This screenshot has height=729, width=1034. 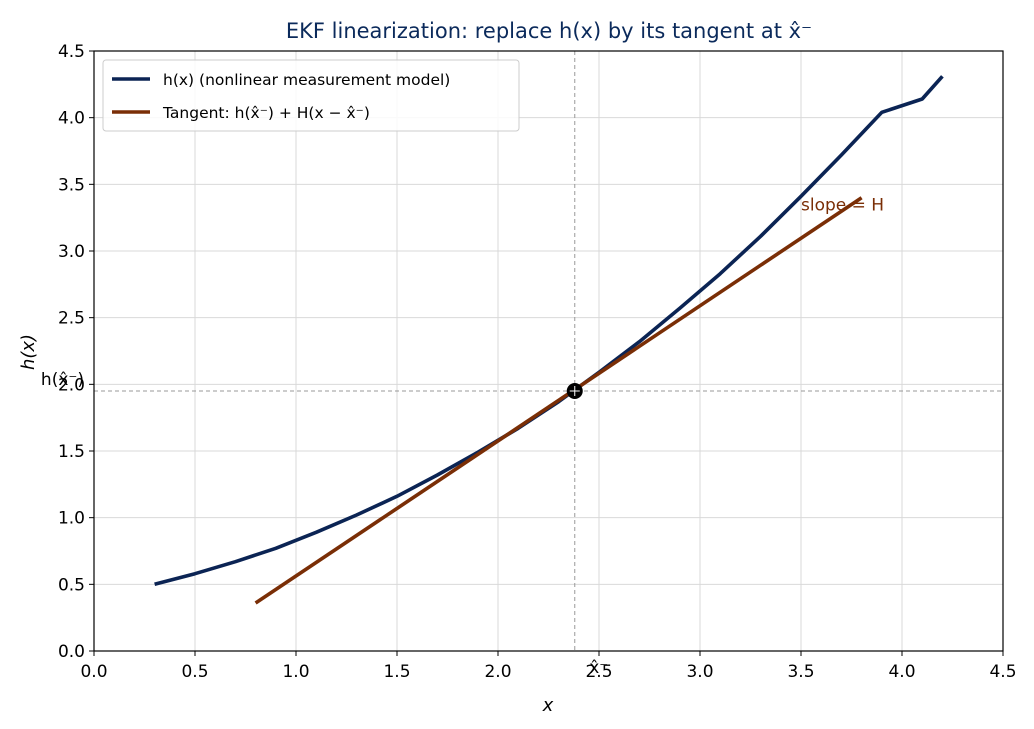 What do you see at coordinates (71, 652) in the screenshot?
I see `y-tick-label: 0.0` at bounding box center [71, 652].